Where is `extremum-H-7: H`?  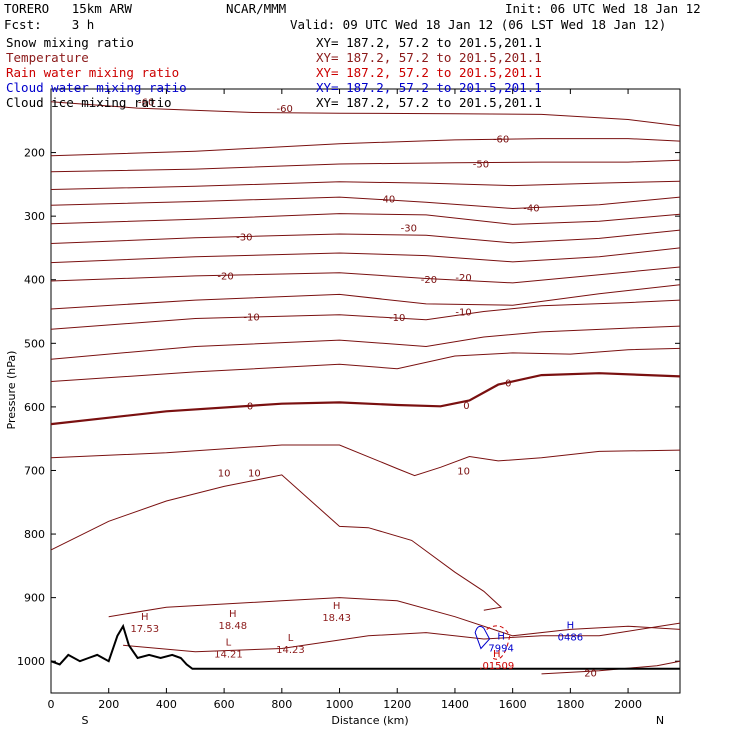 extremum-H-7: H is located at coordinates (571, 626).